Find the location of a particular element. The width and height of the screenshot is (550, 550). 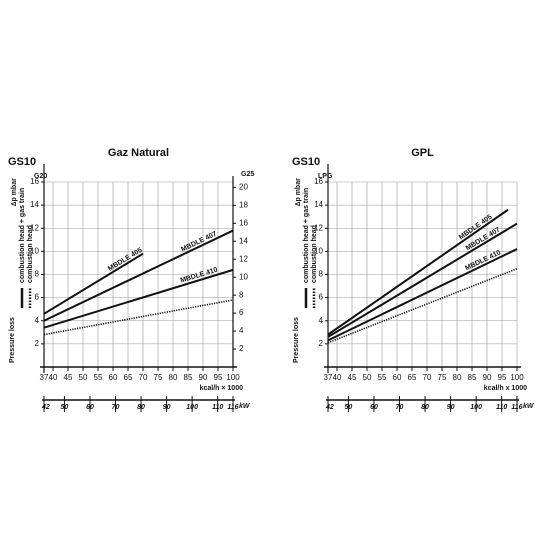

y2-tick-label: 2 is located at coordinates (241, 348).